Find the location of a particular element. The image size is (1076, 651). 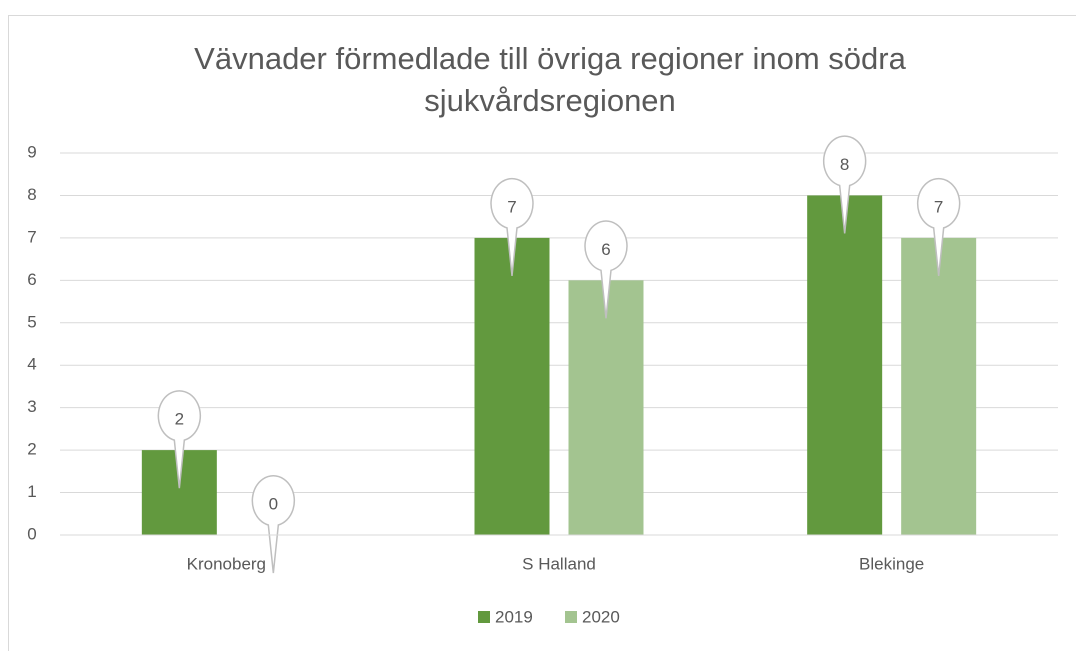

y-tick-label: 9 is located at coordinates (31, 151).